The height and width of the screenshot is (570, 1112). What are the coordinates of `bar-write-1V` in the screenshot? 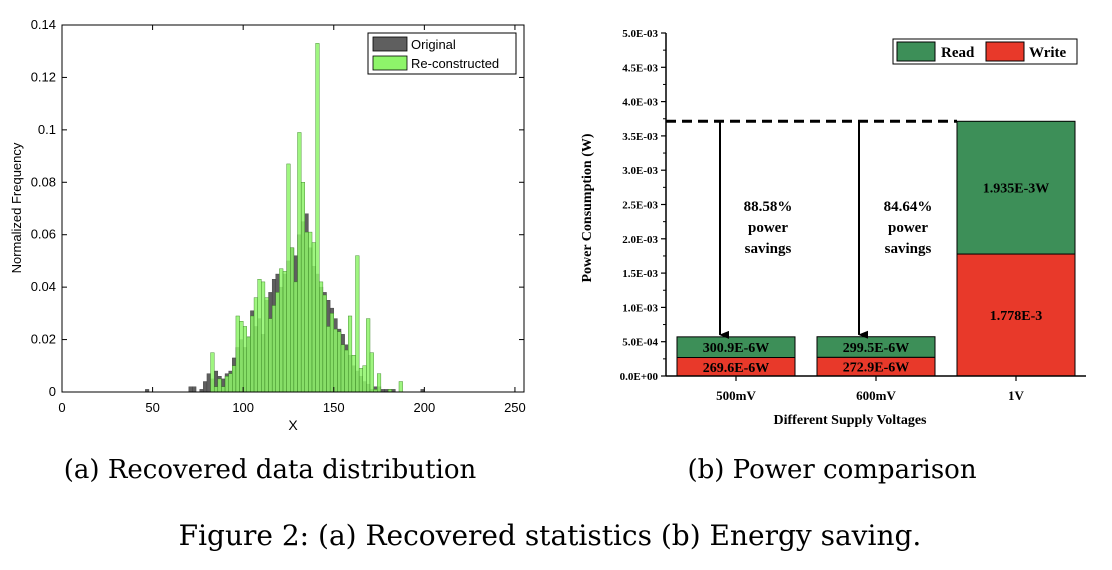 It's located at (1016, 315).